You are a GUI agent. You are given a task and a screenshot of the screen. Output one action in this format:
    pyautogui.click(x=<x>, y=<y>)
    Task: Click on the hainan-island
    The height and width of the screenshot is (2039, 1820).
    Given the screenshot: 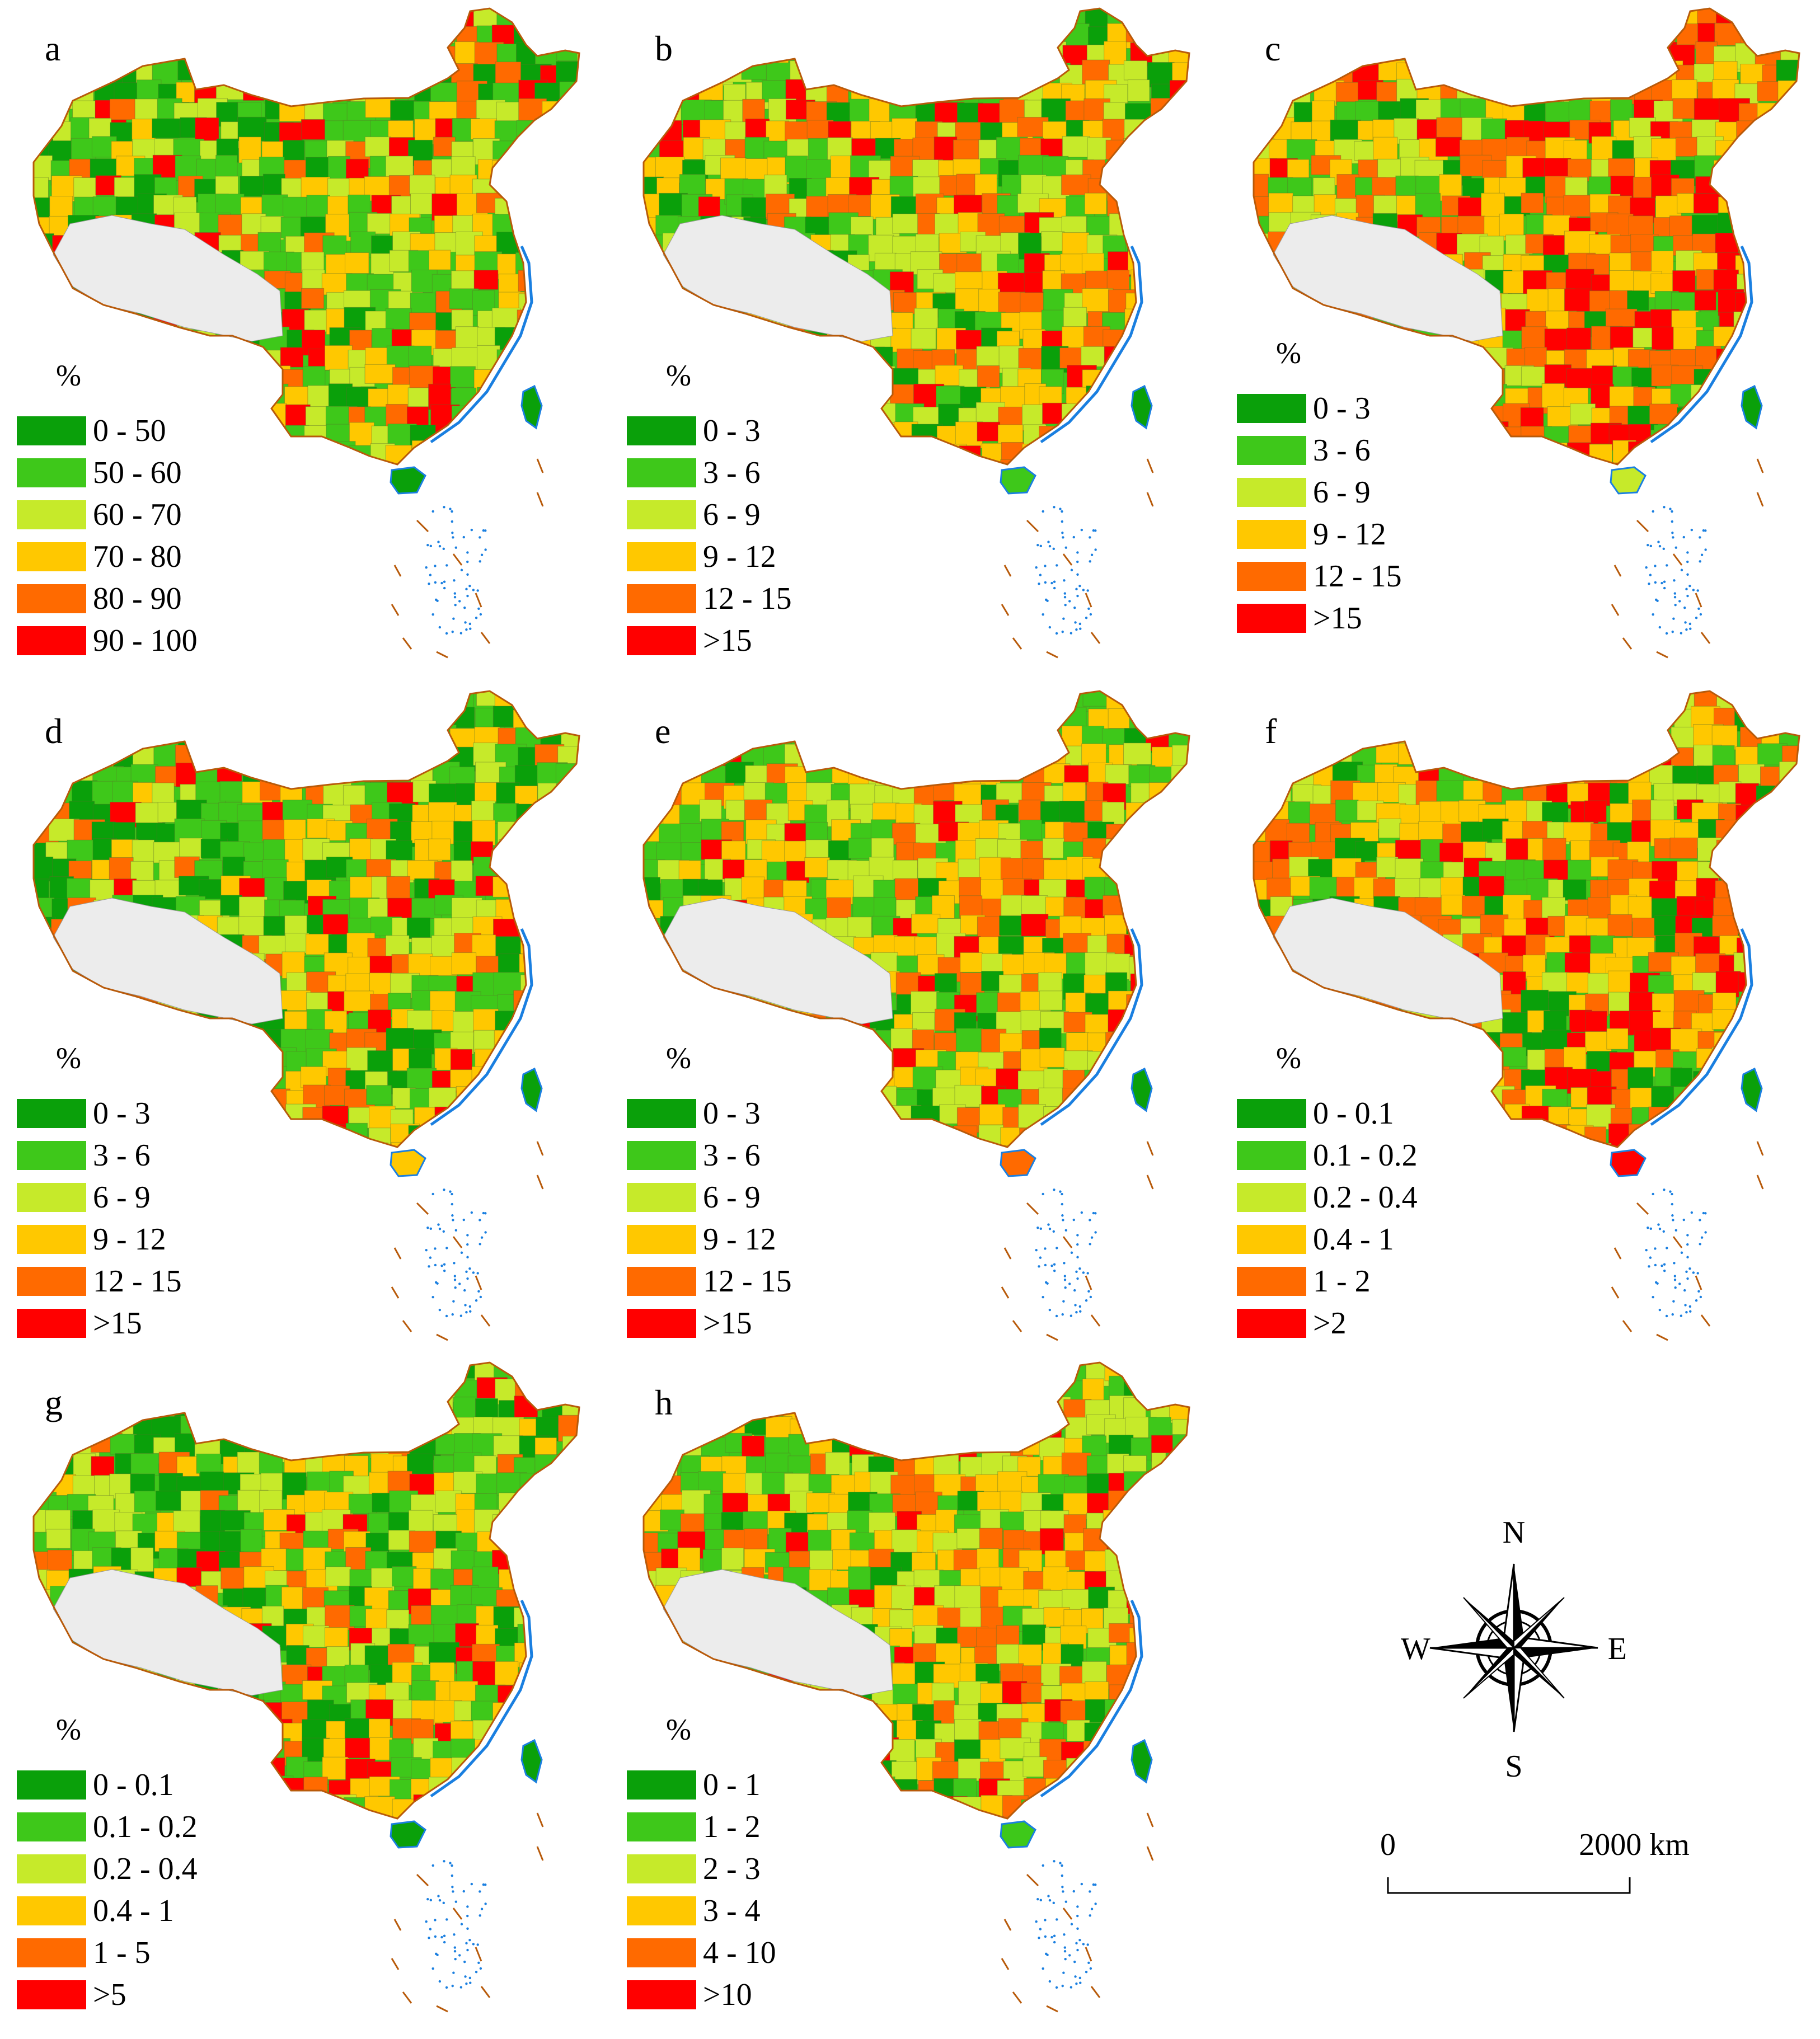 What is the action you would take?
    pyautogui.click(x=1018, y=480)
    